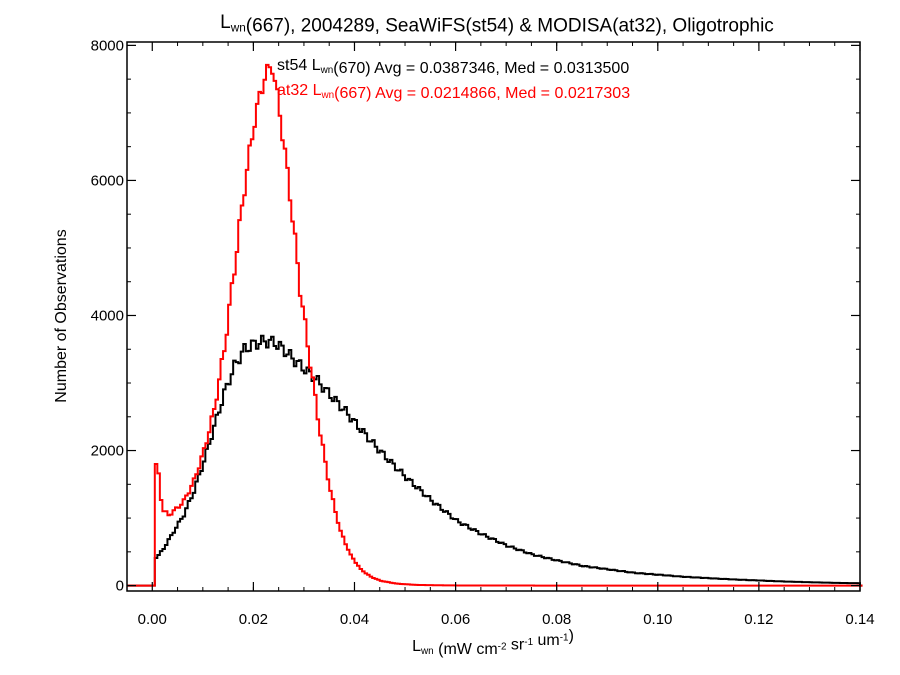 The height and width of the screenshot is (675, 900). I want to click on annotation-at32-part-0: at32 L, so click(299, 90).